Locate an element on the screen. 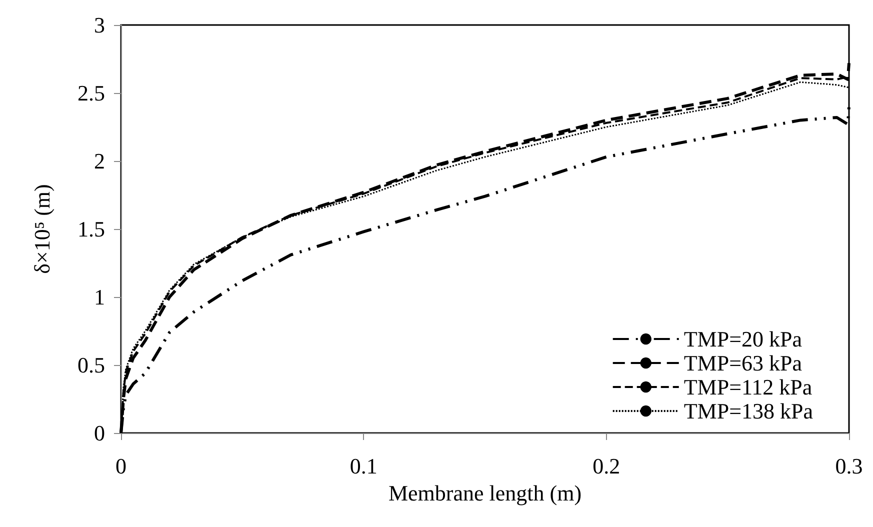 Image resolution: width=873 pixels, height=527 pixels. x-tick-label: 0.3 is located at coordinates (849, 466).